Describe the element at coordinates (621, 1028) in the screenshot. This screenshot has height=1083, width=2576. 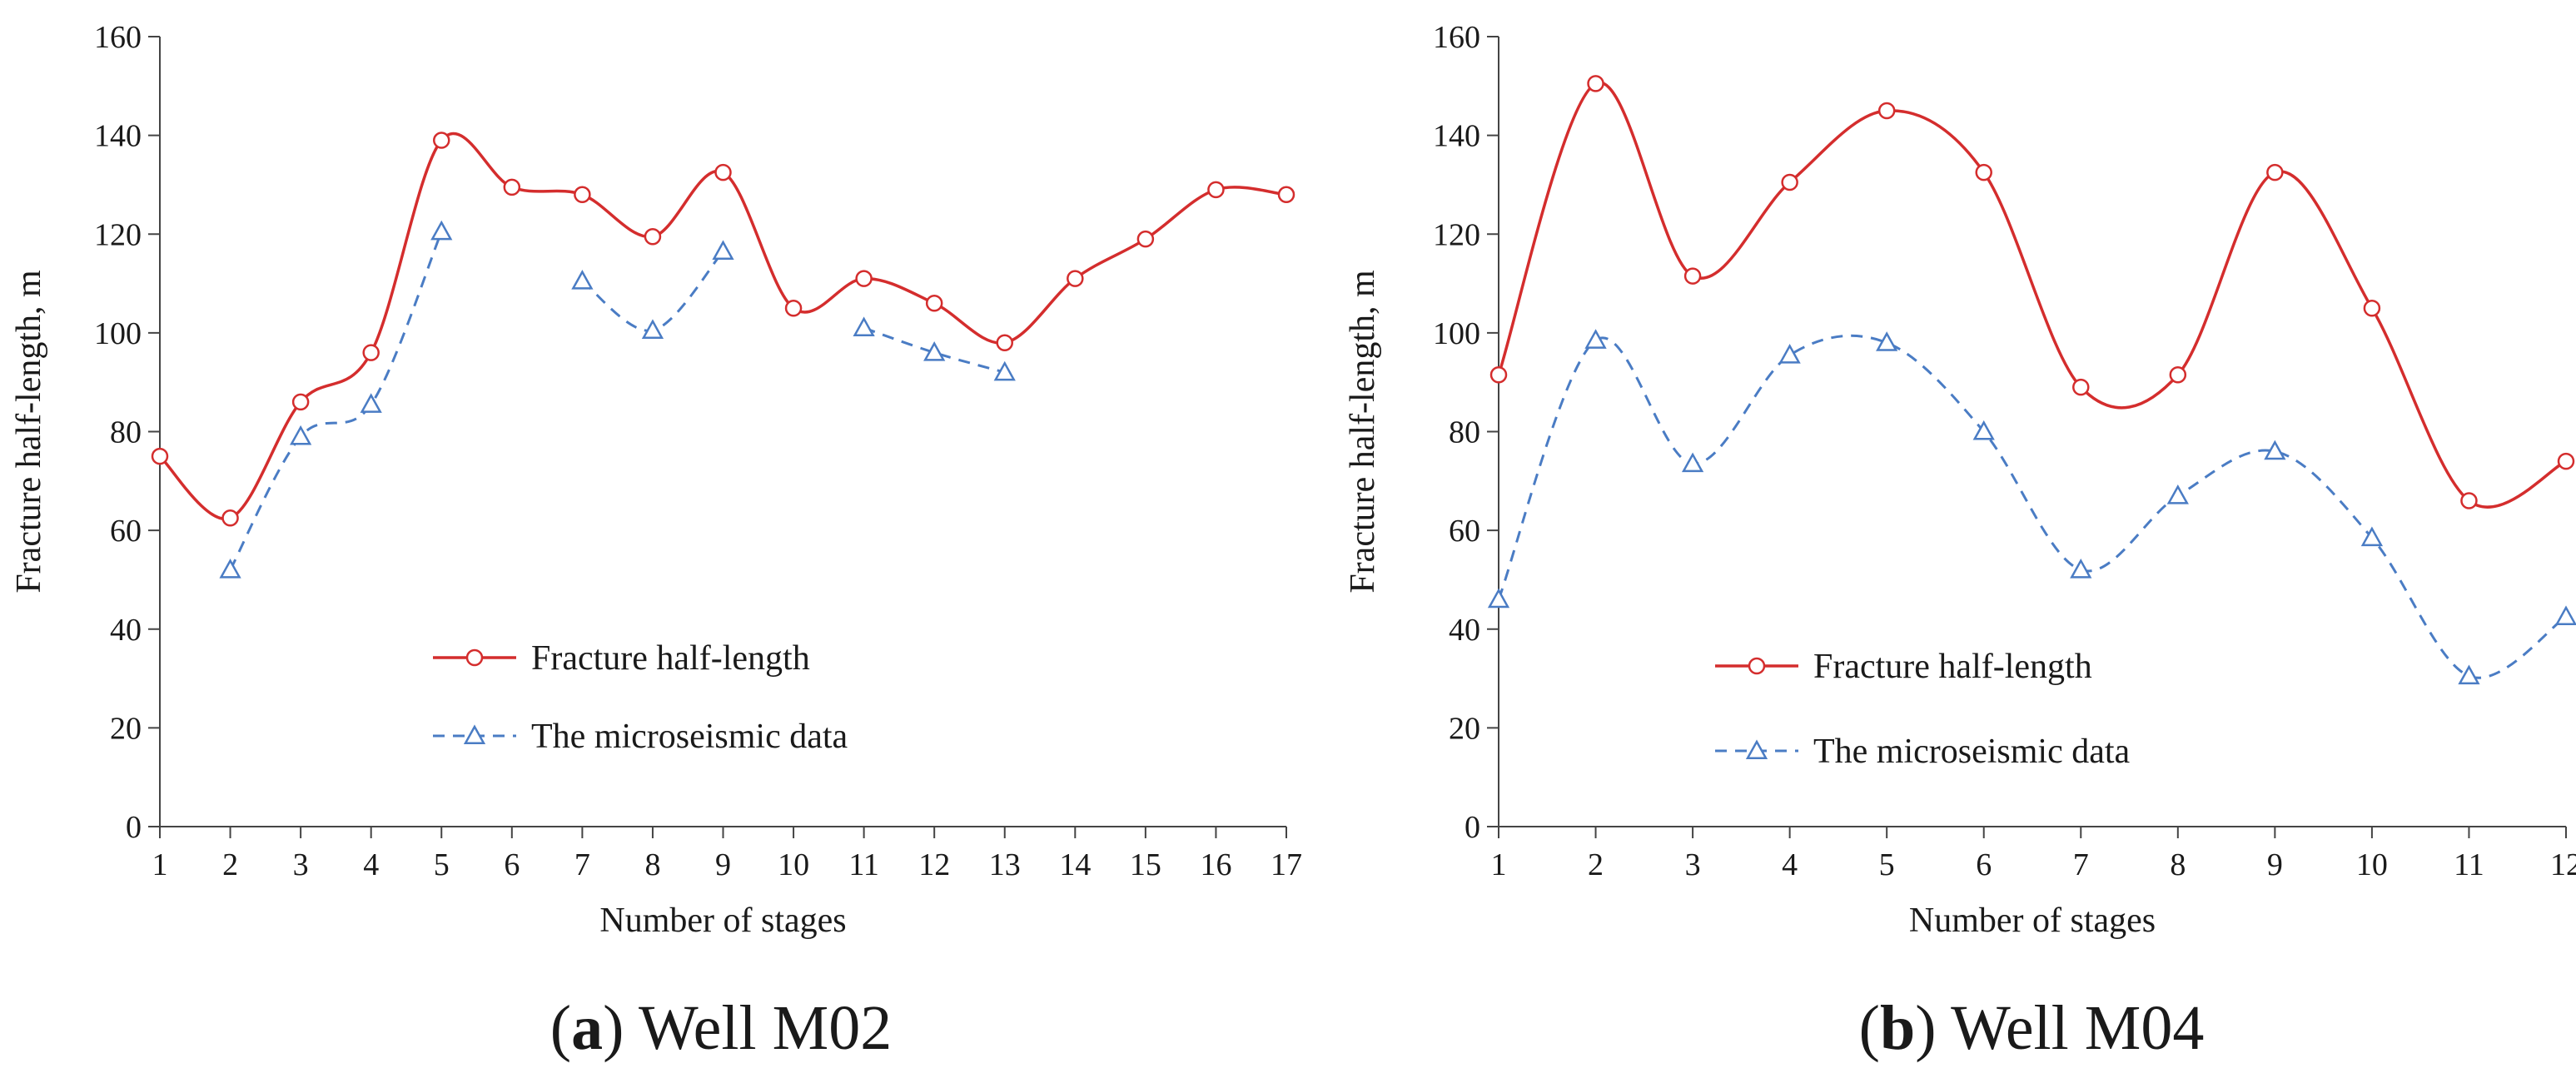
I see `caption-paren-close: )` at that location.